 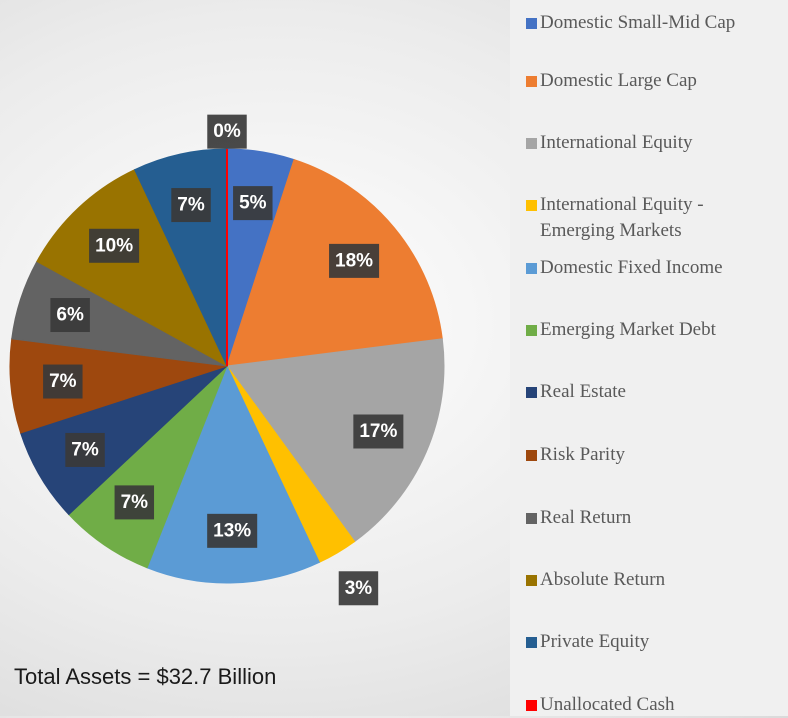 I want to click on legend-item: Absolute Return, so click(x=651, y=580).